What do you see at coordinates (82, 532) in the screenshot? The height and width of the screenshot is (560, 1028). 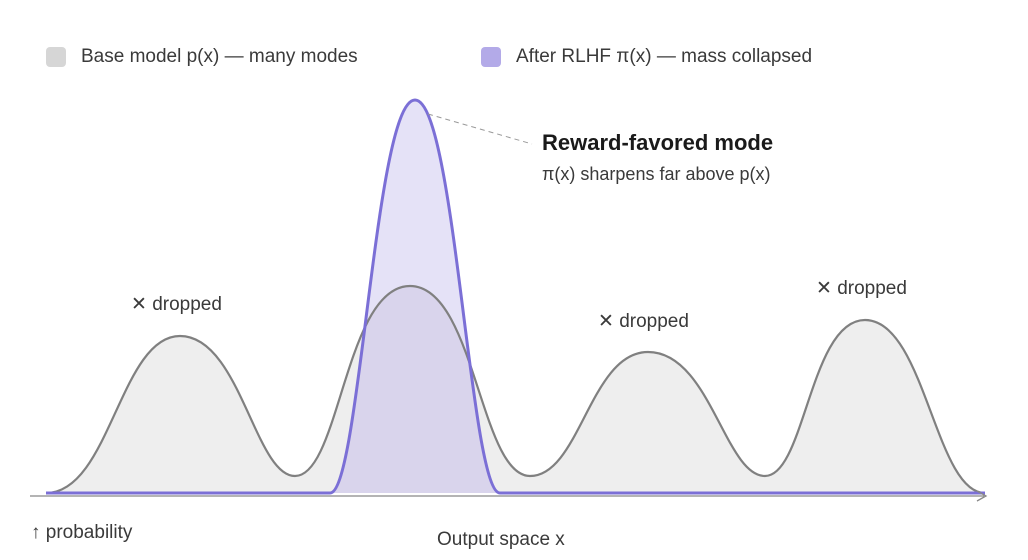 I see `y-axis-label: ↑ probability` at bounding box center [82, 532].